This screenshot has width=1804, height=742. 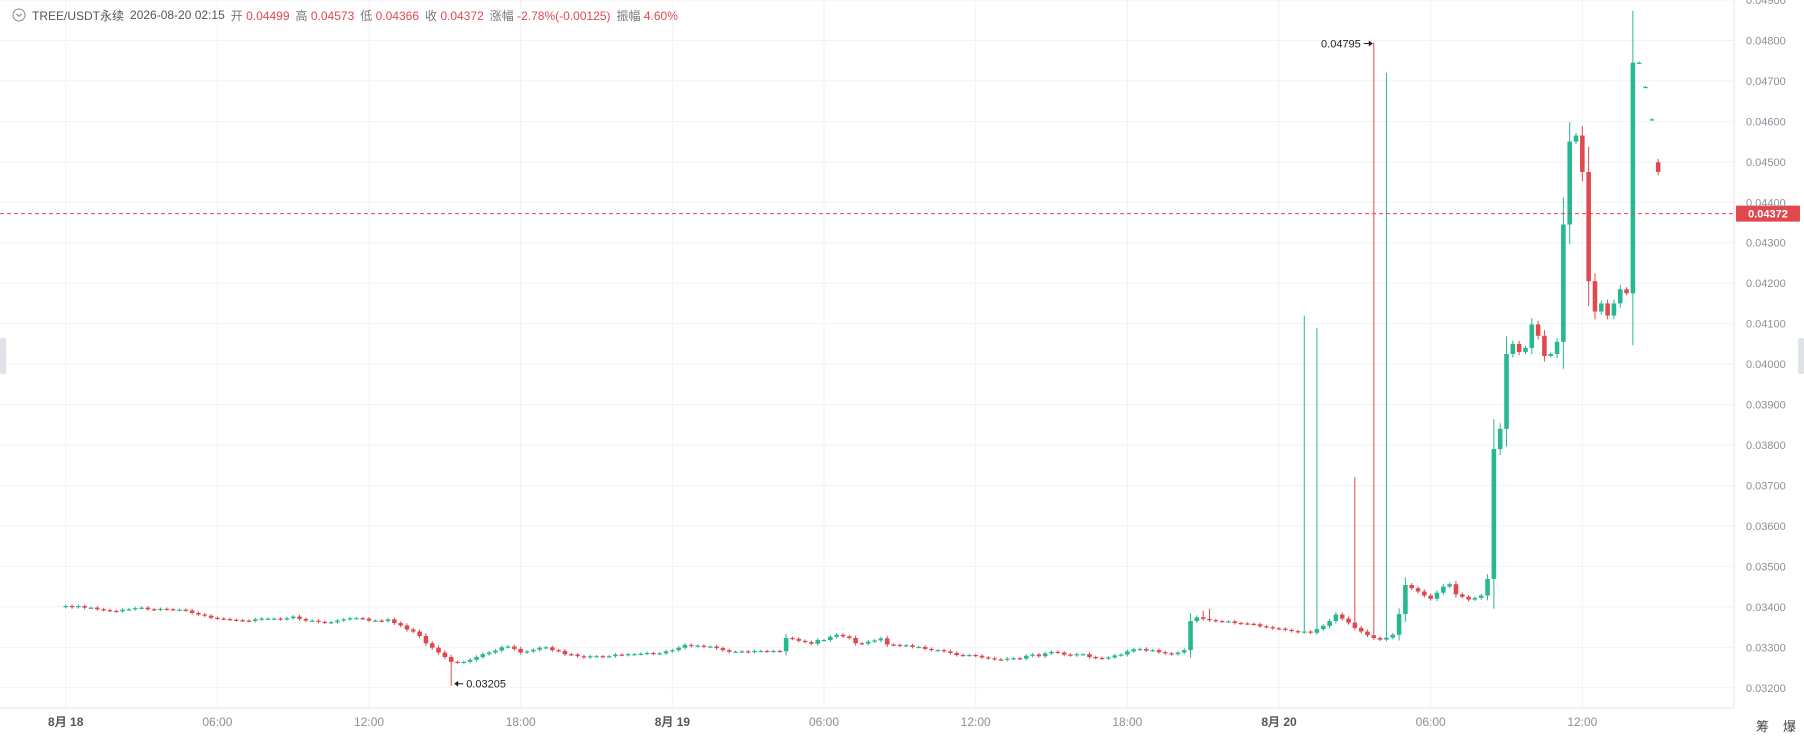 What do you see at coordinates (78, 15) in the screenshot?
I see `symbol-name: TREE/USDT永续` at bounding box center [78, 15].